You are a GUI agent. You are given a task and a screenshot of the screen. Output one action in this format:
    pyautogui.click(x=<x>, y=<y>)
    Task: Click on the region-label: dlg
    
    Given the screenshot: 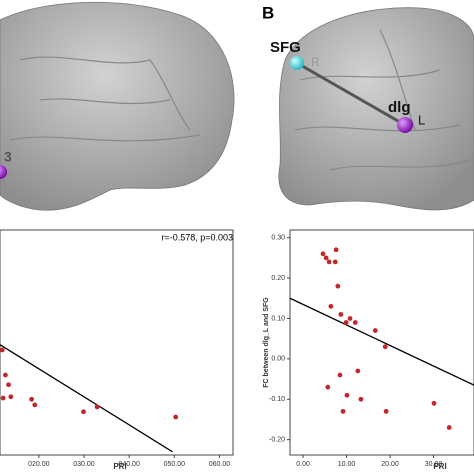 What is the action you would take?
    pyautogui.click(x=399, y=107)
    